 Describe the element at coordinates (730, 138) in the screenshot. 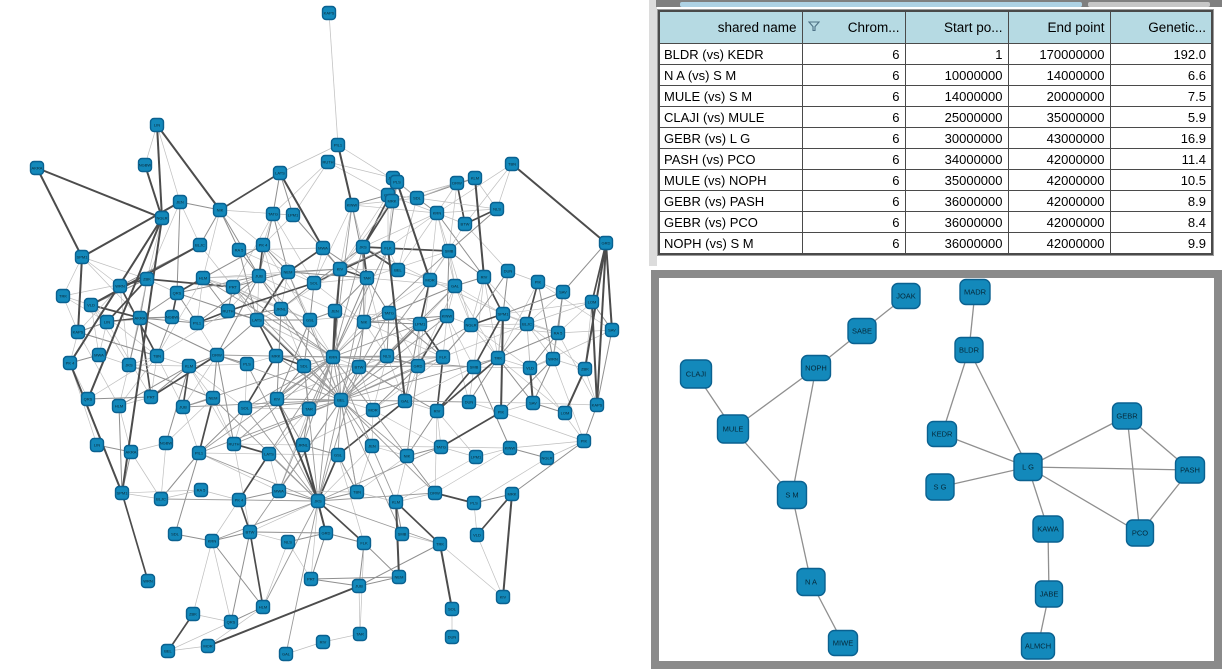

I see `cell-shared-name: GEBR (vs) L G` at that location.